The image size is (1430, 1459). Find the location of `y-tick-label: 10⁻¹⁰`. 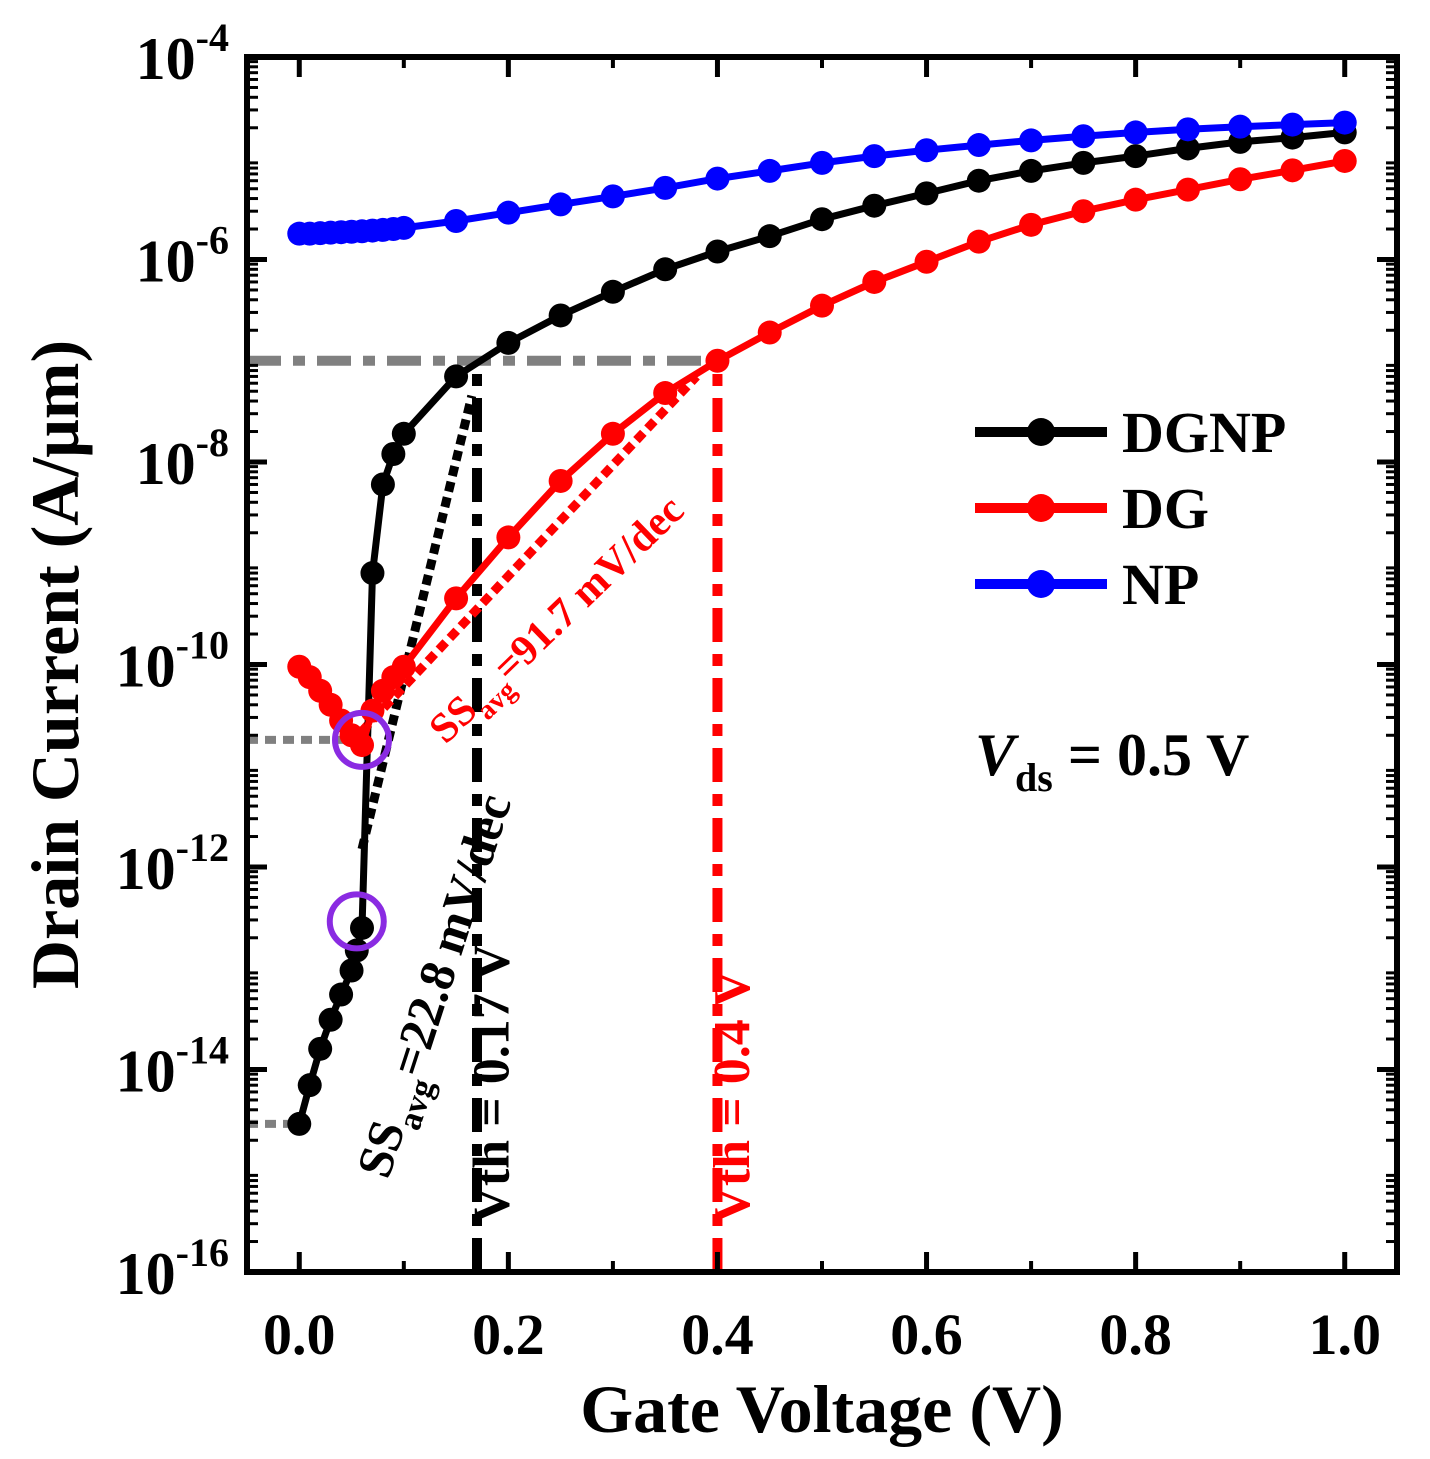

y-tick-label: 10⁻¹⁰ is located at coordinates (172, 661).